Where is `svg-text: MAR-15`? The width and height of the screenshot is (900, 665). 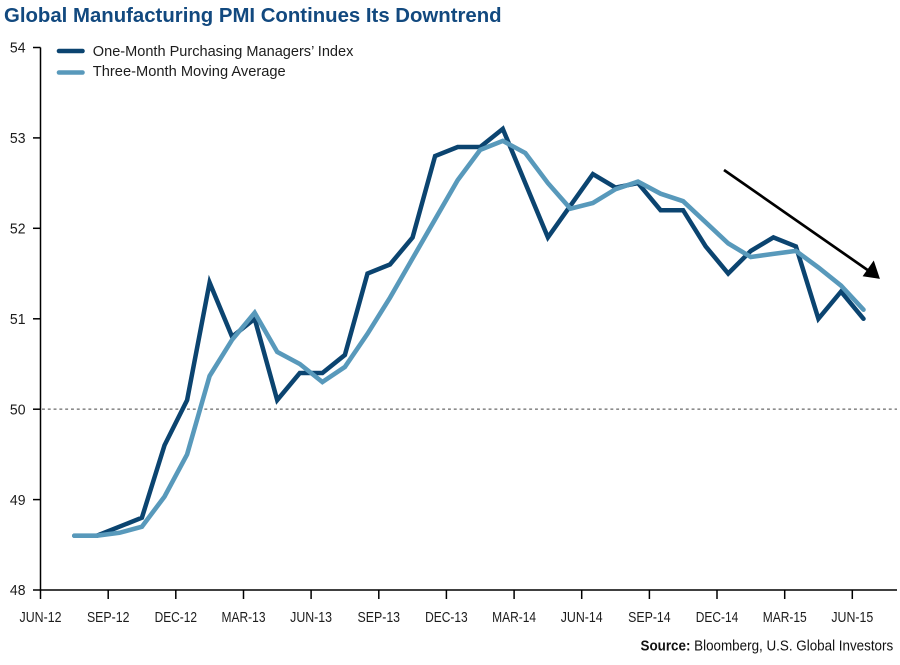 svg-text: MAR-15 is located at coordinates (785, 617).